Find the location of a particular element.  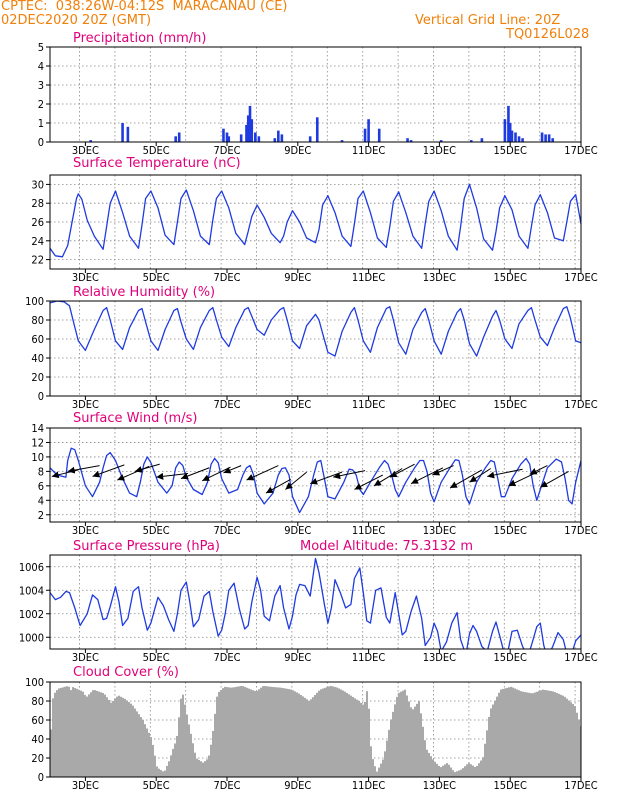

y-tick-label: 40 is located at coordinates (37, 358).